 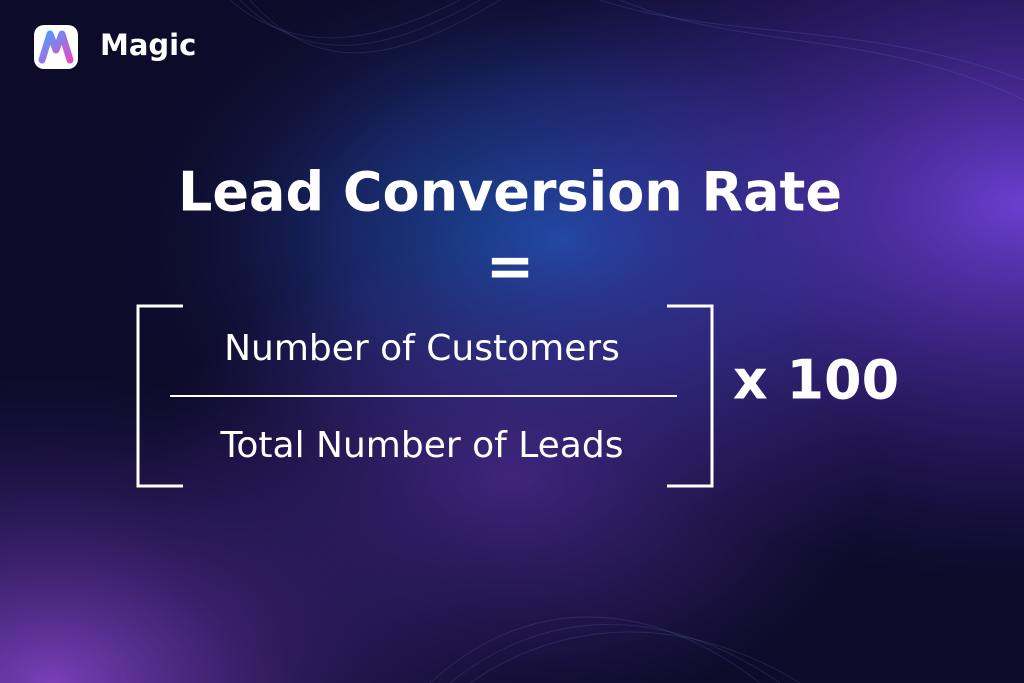 I want to click on multiplier: x 100, so click(x=816, y=380).